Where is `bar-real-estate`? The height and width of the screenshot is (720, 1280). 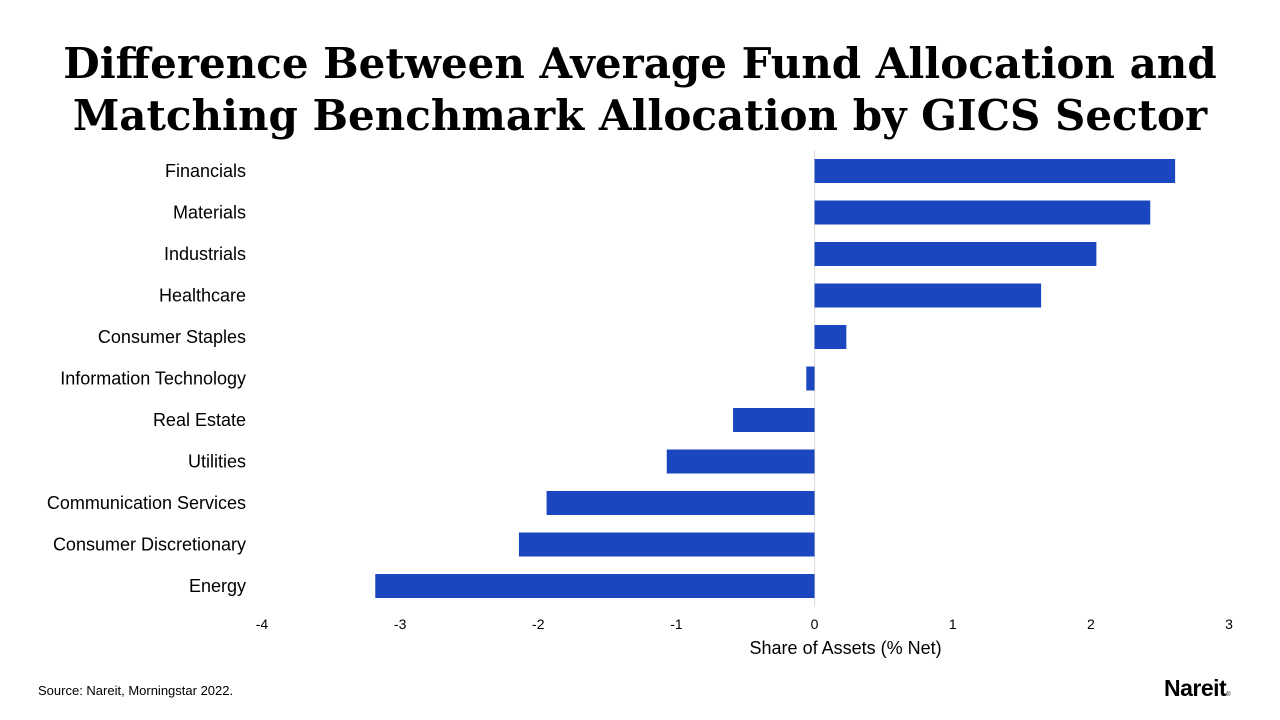 bar-real-estate is located at coordinates (774, 420).